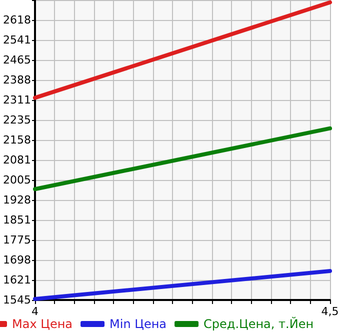  What do you see at coordinates (16, 240) in the screenshot?
I see `y-tick-label: 1775` at bounding box center [16, 240].